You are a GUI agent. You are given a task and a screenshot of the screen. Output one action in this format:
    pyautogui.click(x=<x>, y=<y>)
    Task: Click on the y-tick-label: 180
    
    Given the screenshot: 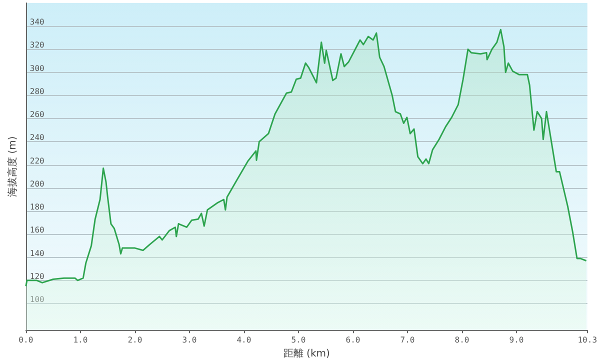 What is the action you would take?
    pyautogui.click(x=37, y=207)
    